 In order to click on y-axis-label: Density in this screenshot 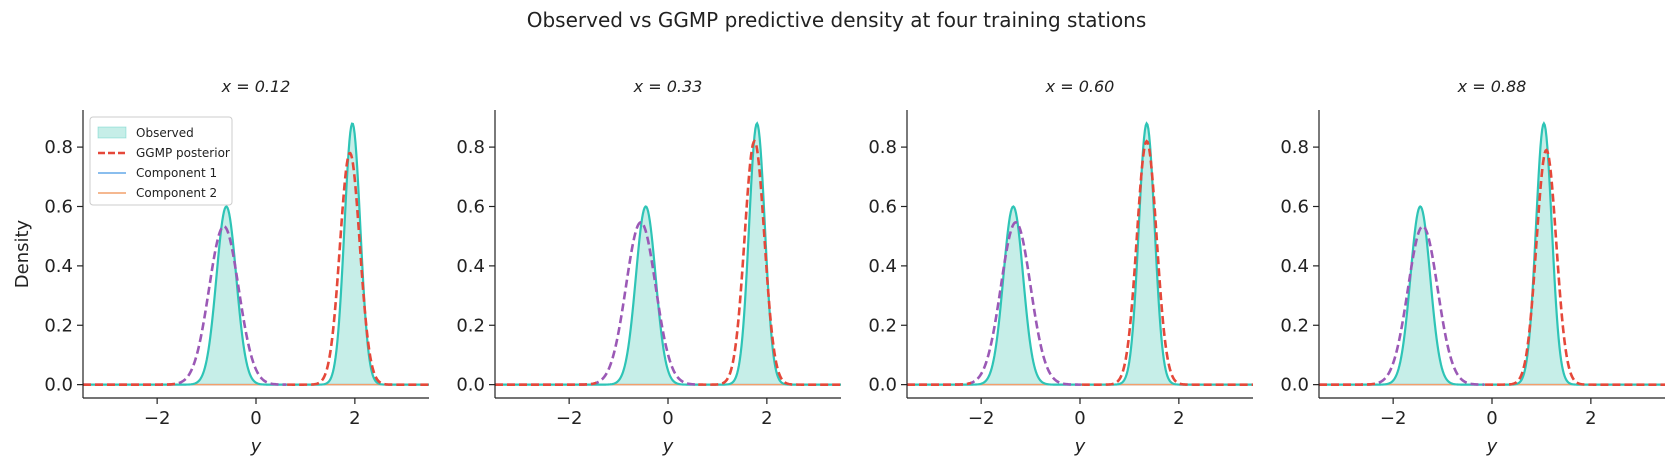, I will do `click(22, 253)`.